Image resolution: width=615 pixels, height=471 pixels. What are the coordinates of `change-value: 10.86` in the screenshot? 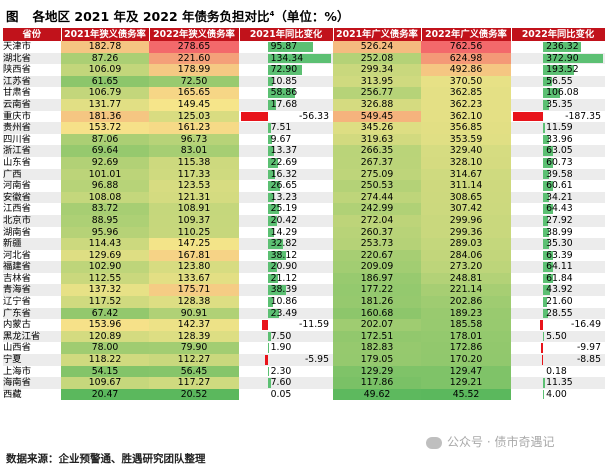 It's located at (284, 302).